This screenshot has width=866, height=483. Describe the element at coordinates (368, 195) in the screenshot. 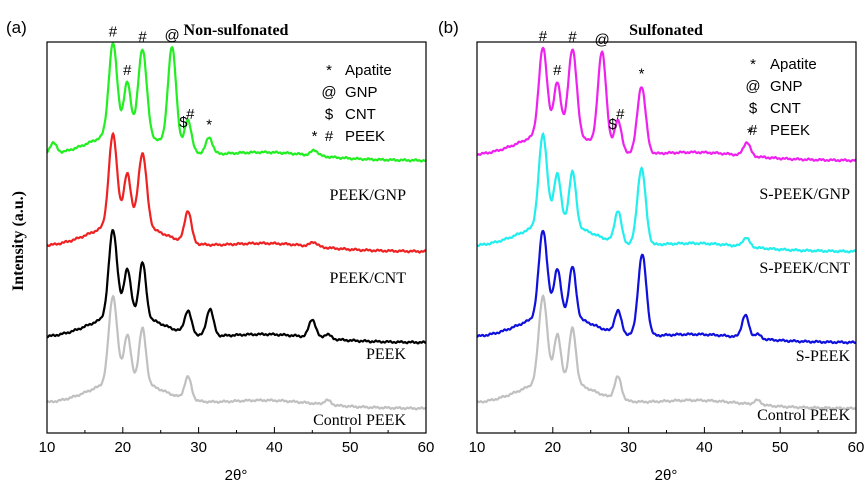

I see `series-label: PEEK/GNP` at that location.